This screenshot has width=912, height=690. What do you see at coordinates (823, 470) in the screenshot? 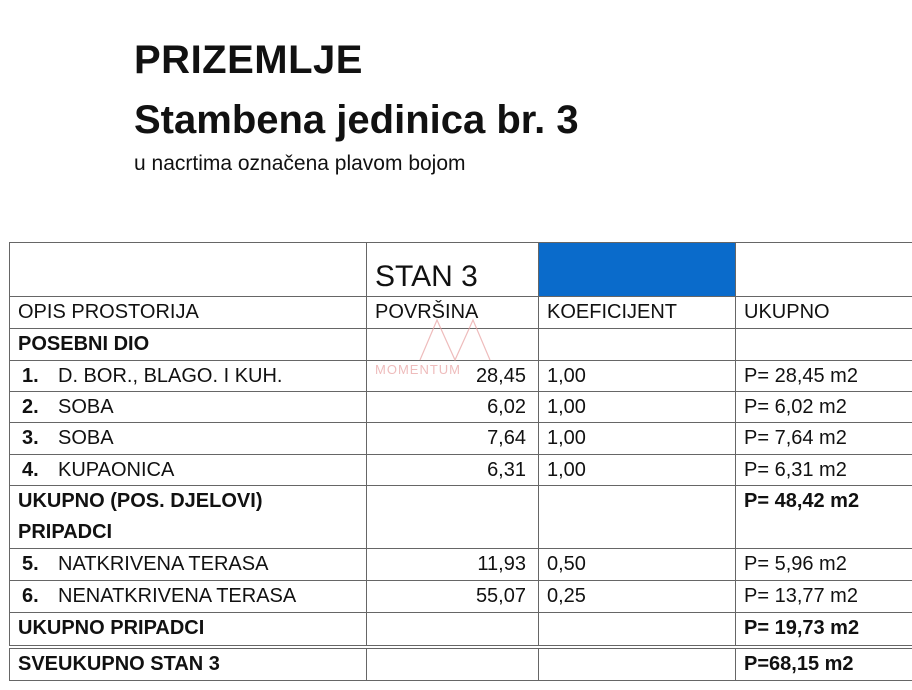
I see `row-total: P= 6,31 m2` at bounding box center [823, 470].